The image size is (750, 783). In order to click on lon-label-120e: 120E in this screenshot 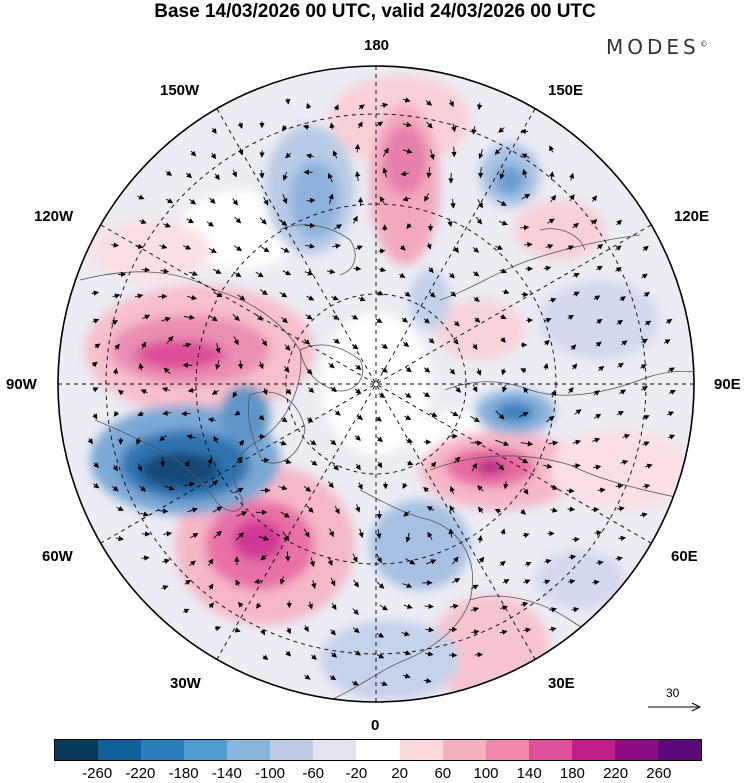, I will do `click(692, 216)`.